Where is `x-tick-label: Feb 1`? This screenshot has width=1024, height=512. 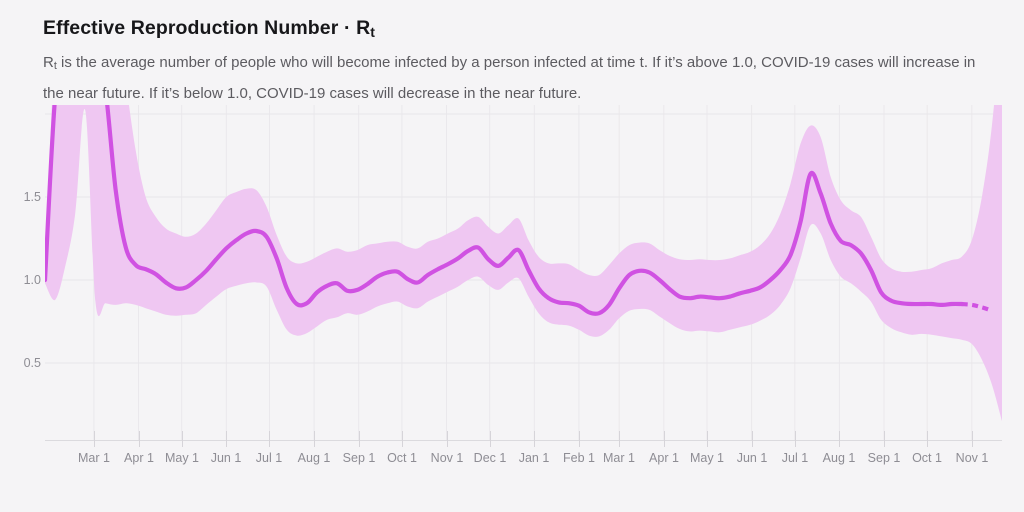
x-tick-label: Feb 1 is located at coordinates (579, 458).